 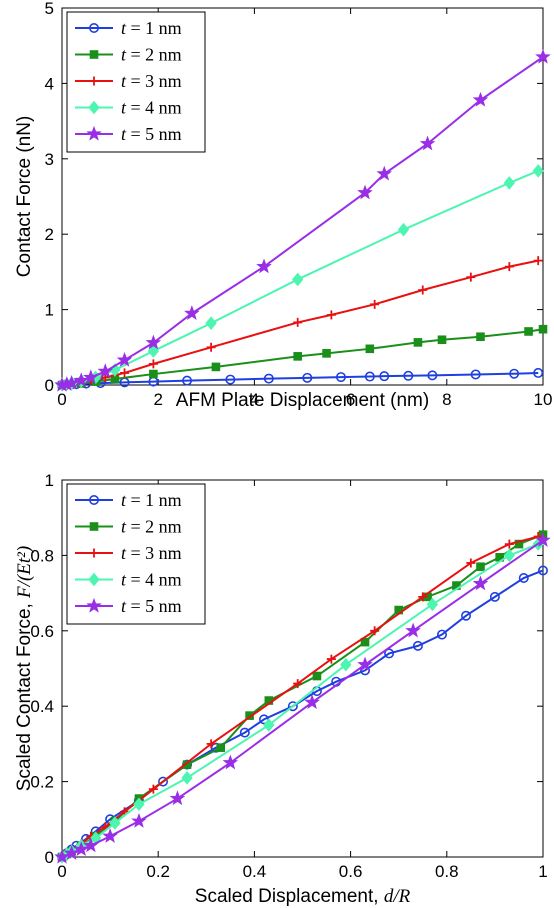 I want to click on y-axis-label: Contact Force (nN), so click(x=24, y=197).